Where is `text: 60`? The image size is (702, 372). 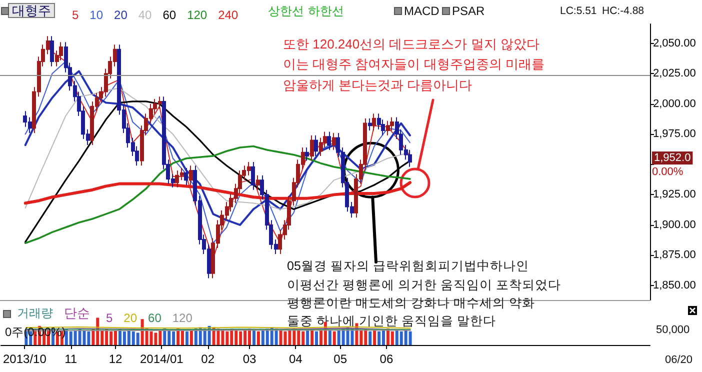
text: 60 is located at coordinates (169, 15).